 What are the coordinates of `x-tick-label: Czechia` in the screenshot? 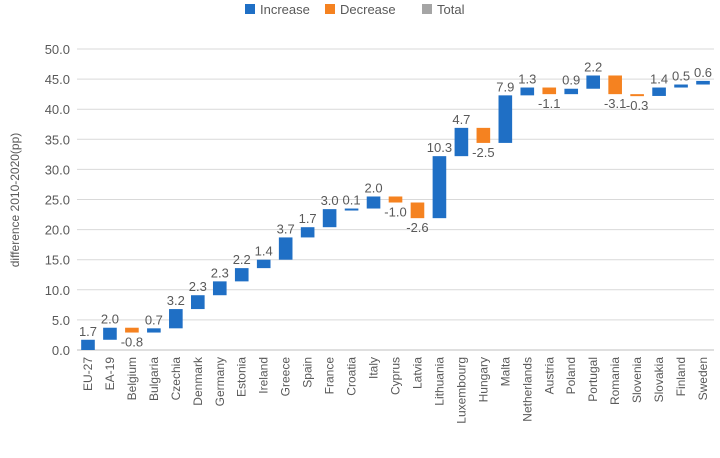 It's located at (176, 379).